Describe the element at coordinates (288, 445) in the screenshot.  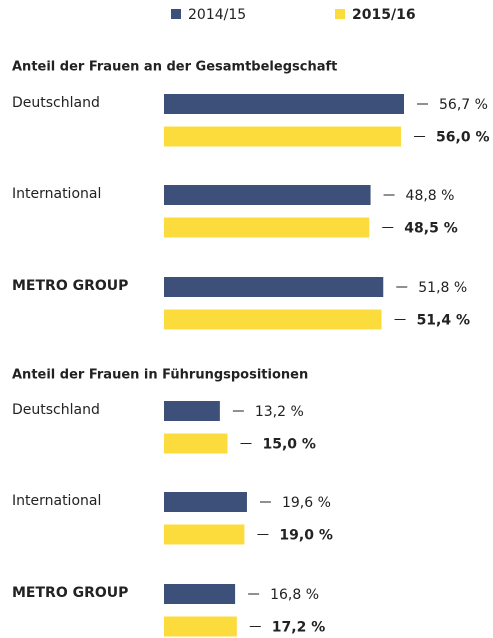
I see `value-label: 15,0 %` at that location.